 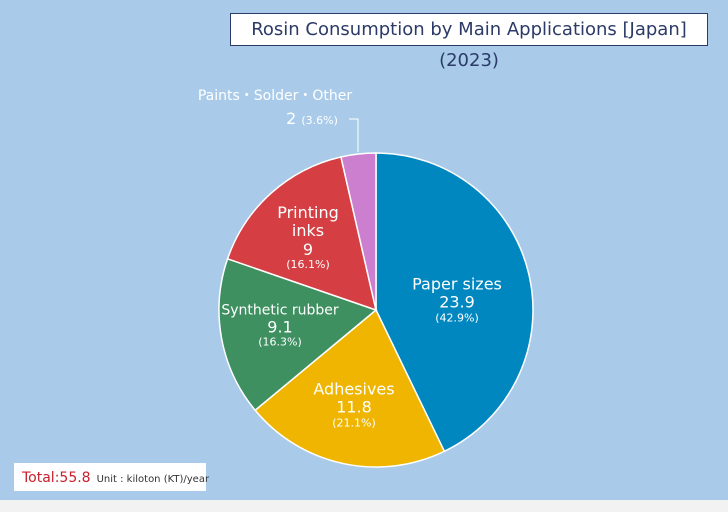 What do you see at coordinates (364, 506) in the screenshot?
I see `bottom-strip` at bounding box center [364, 506].